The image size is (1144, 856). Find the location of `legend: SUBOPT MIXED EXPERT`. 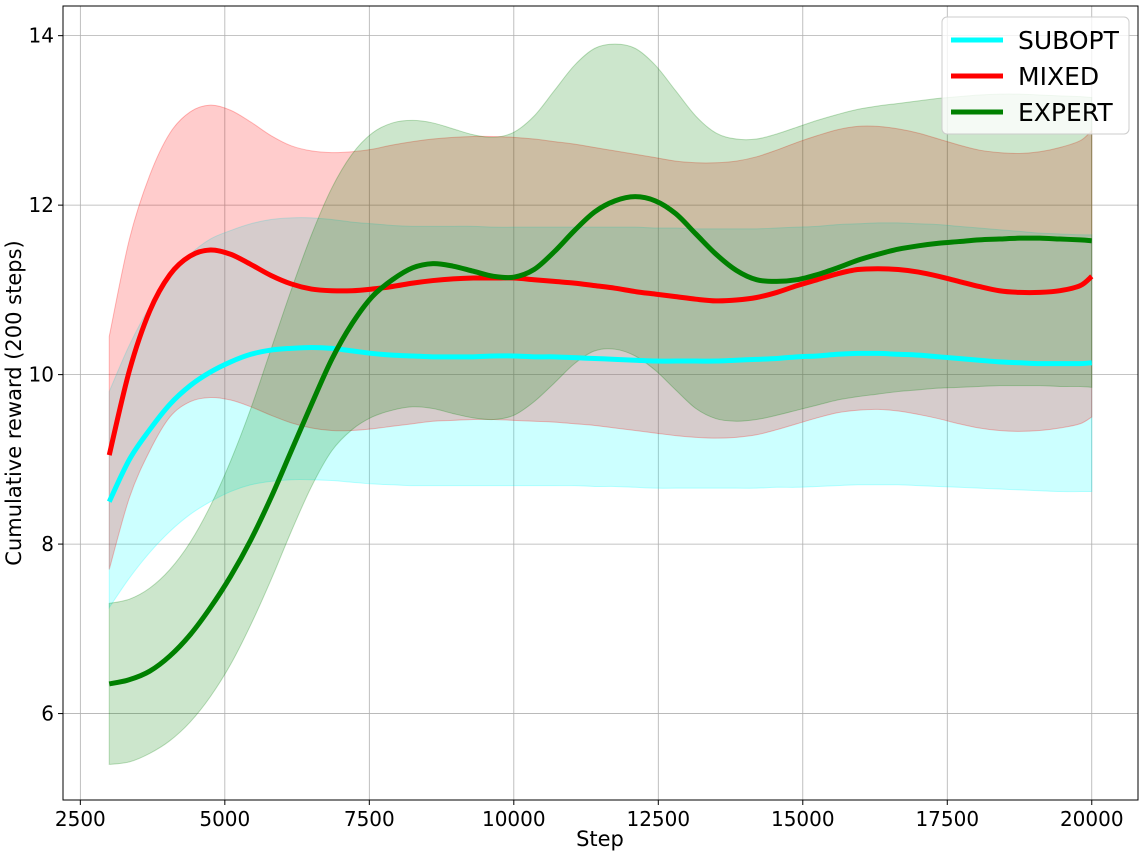

legend: SUBOPT MIXED EXPERT is located at coordinates (1035, 75).